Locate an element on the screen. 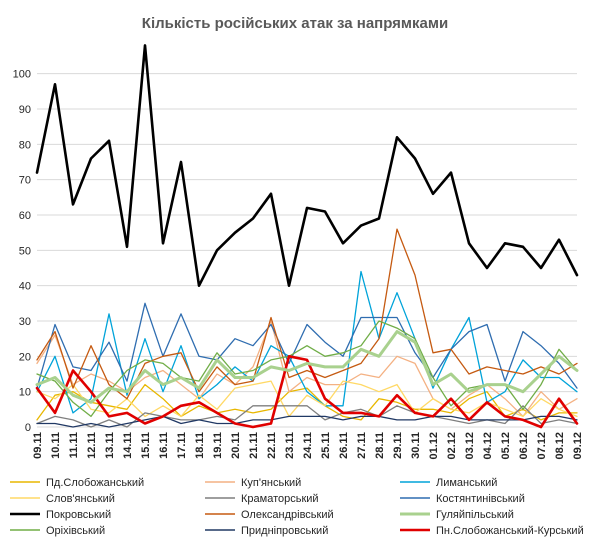 This screenshot has width=590, height=540. legend-label: Покровський is located at coordinates (78, 515).